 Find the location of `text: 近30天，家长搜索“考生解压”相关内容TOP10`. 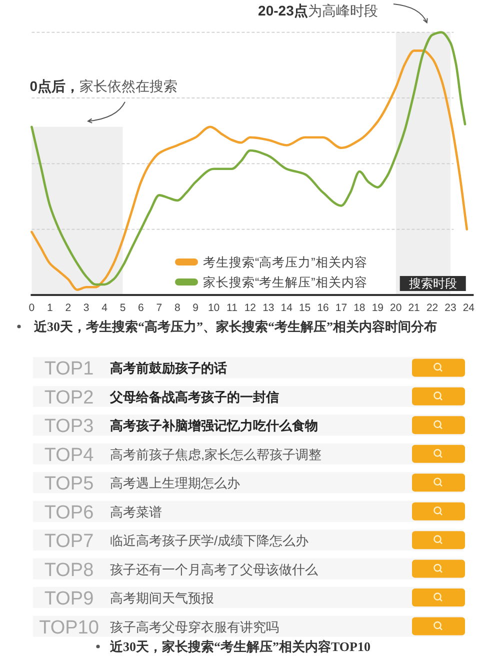

text: 近30天，家长搜索“考生解压”相关内容TOP10 is located at coordinates (239, 646).